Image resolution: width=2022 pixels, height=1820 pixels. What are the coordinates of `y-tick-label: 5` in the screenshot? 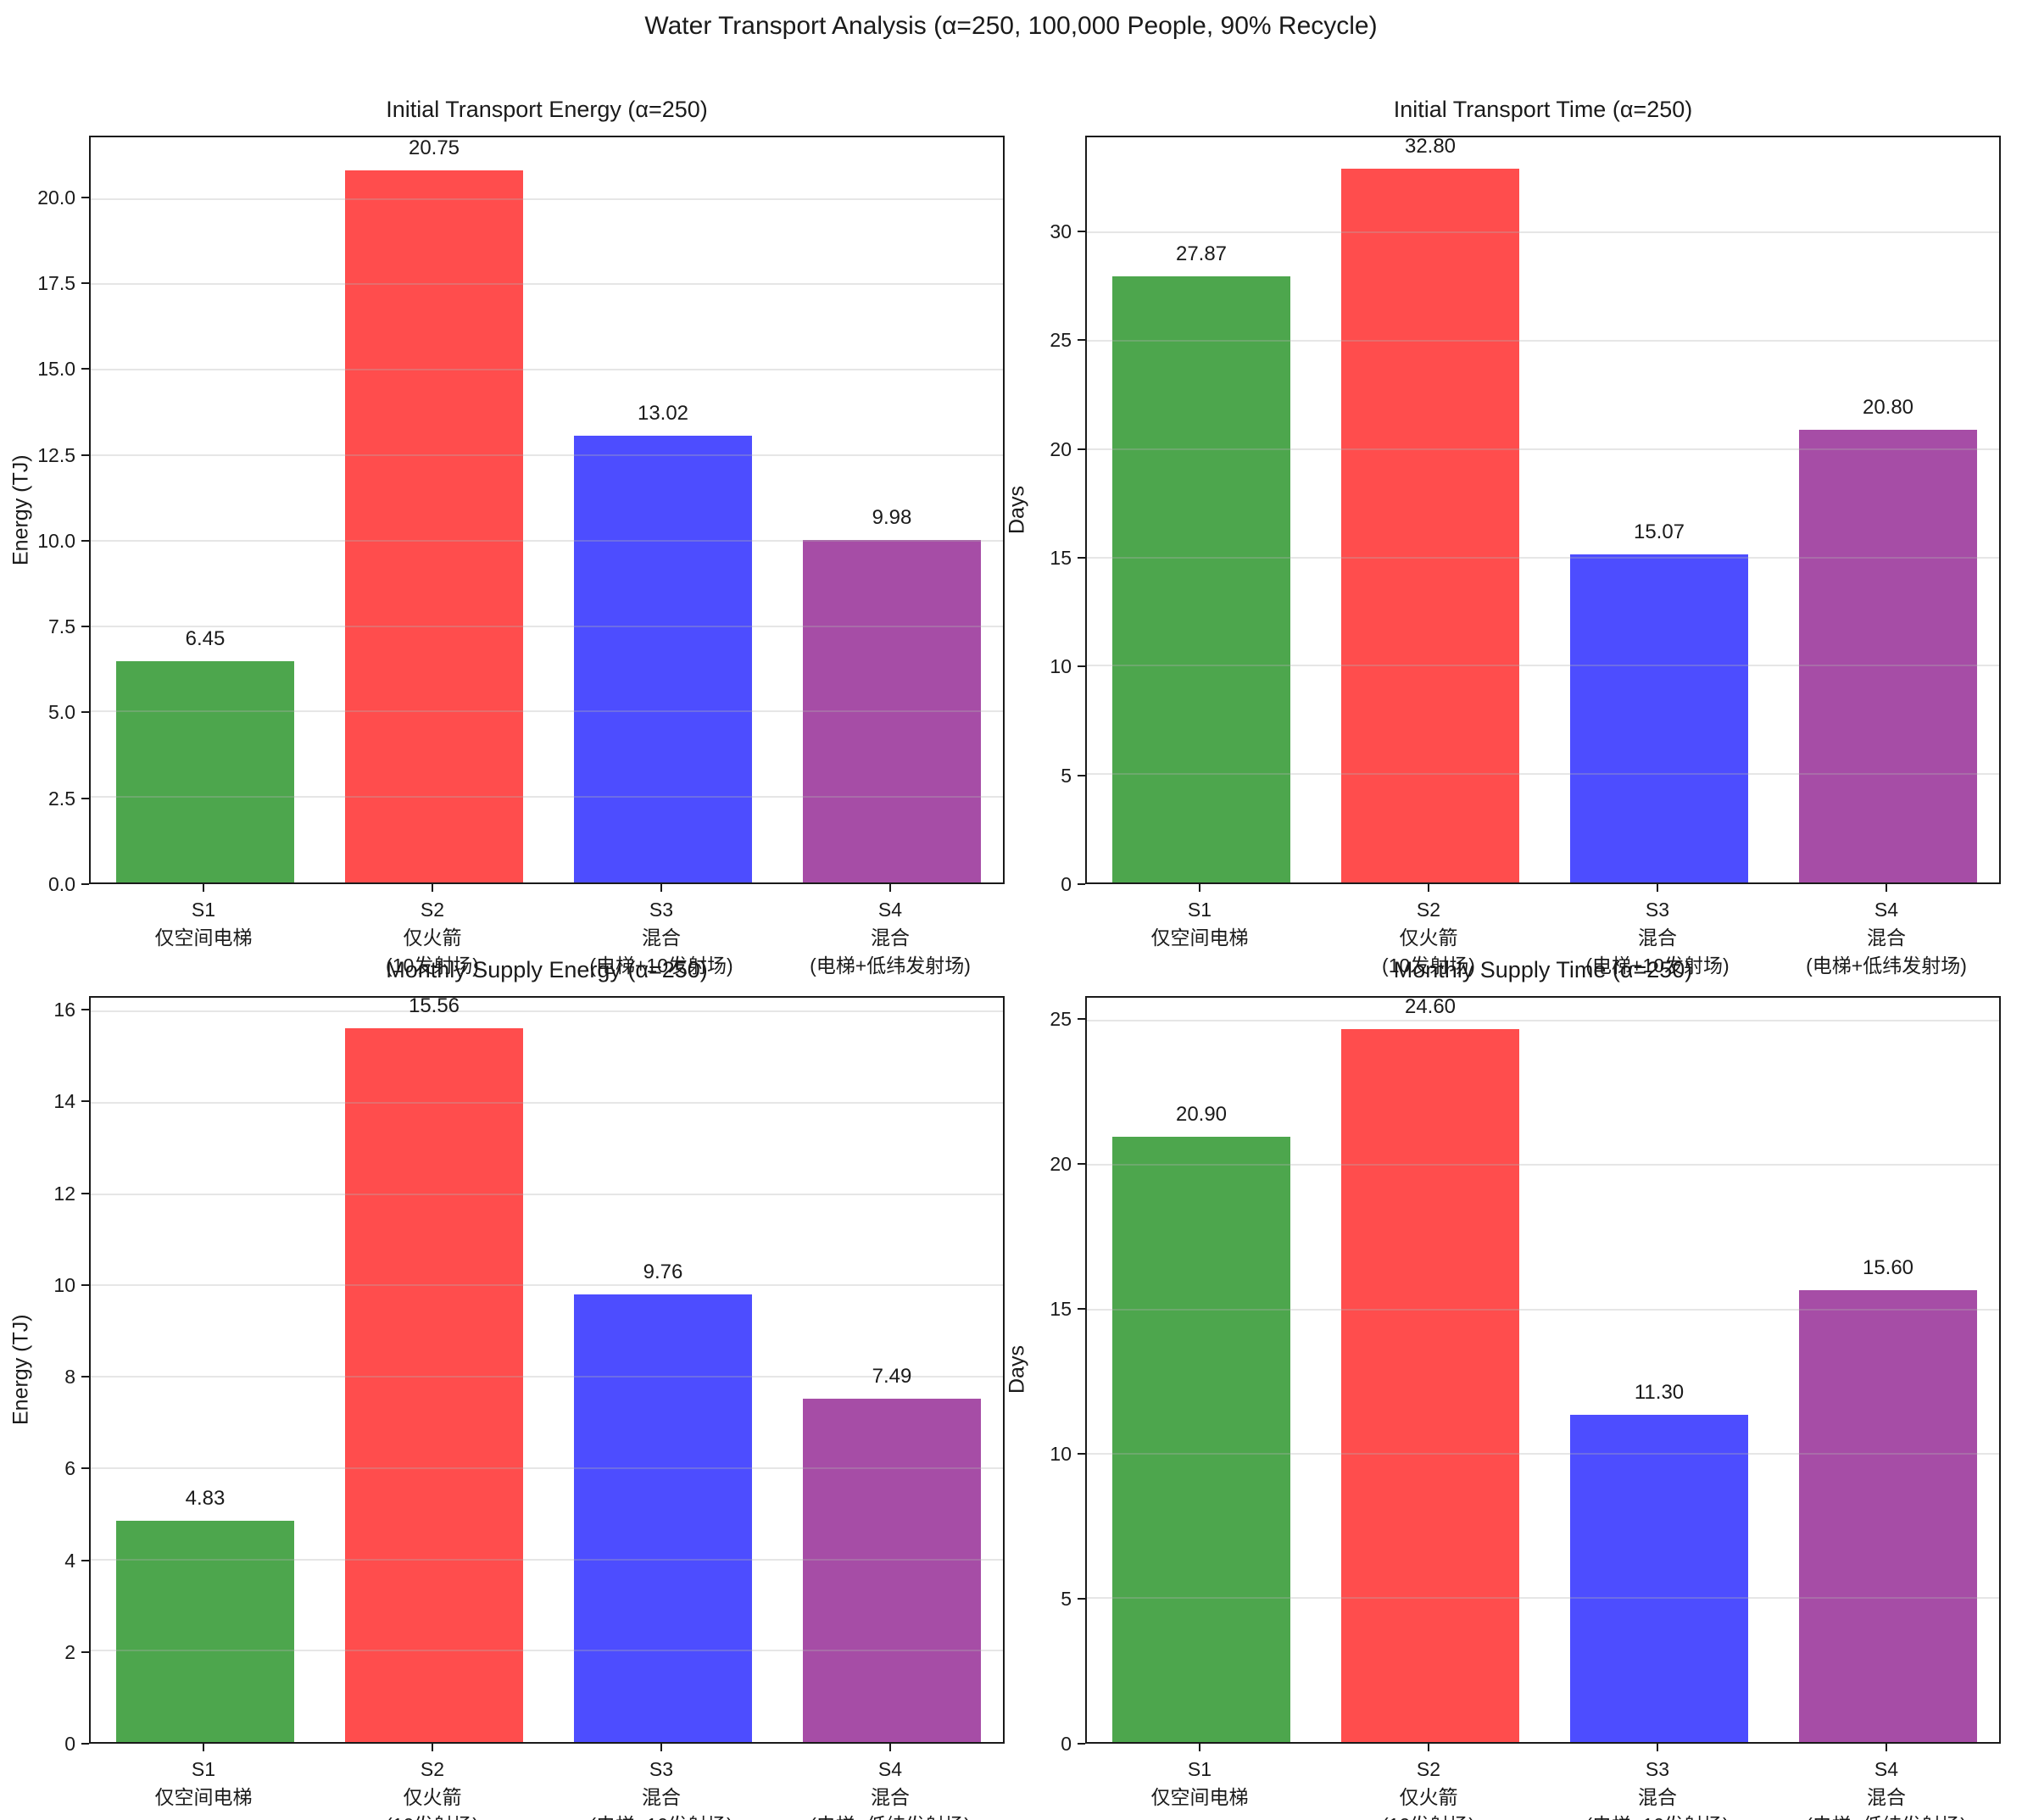 It's located at (1066, 1599).